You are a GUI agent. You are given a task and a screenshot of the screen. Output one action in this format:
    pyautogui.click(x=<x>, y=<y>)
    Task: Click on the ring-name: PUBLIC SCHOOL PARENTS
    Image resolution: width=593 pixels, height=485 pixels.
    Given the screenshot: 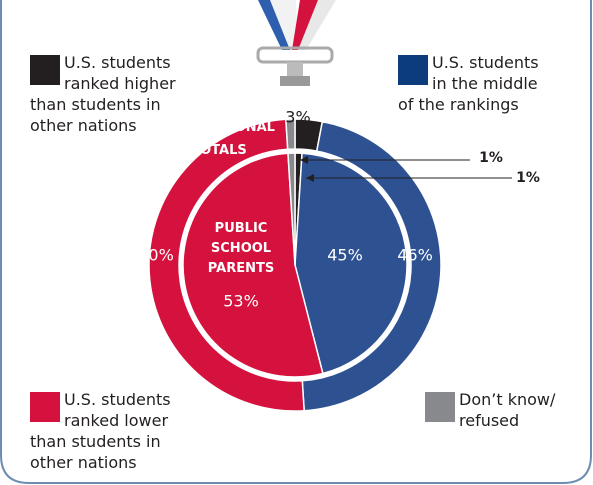 What is the action you would take?
    pyautogui.click(x=241, y=248)
    